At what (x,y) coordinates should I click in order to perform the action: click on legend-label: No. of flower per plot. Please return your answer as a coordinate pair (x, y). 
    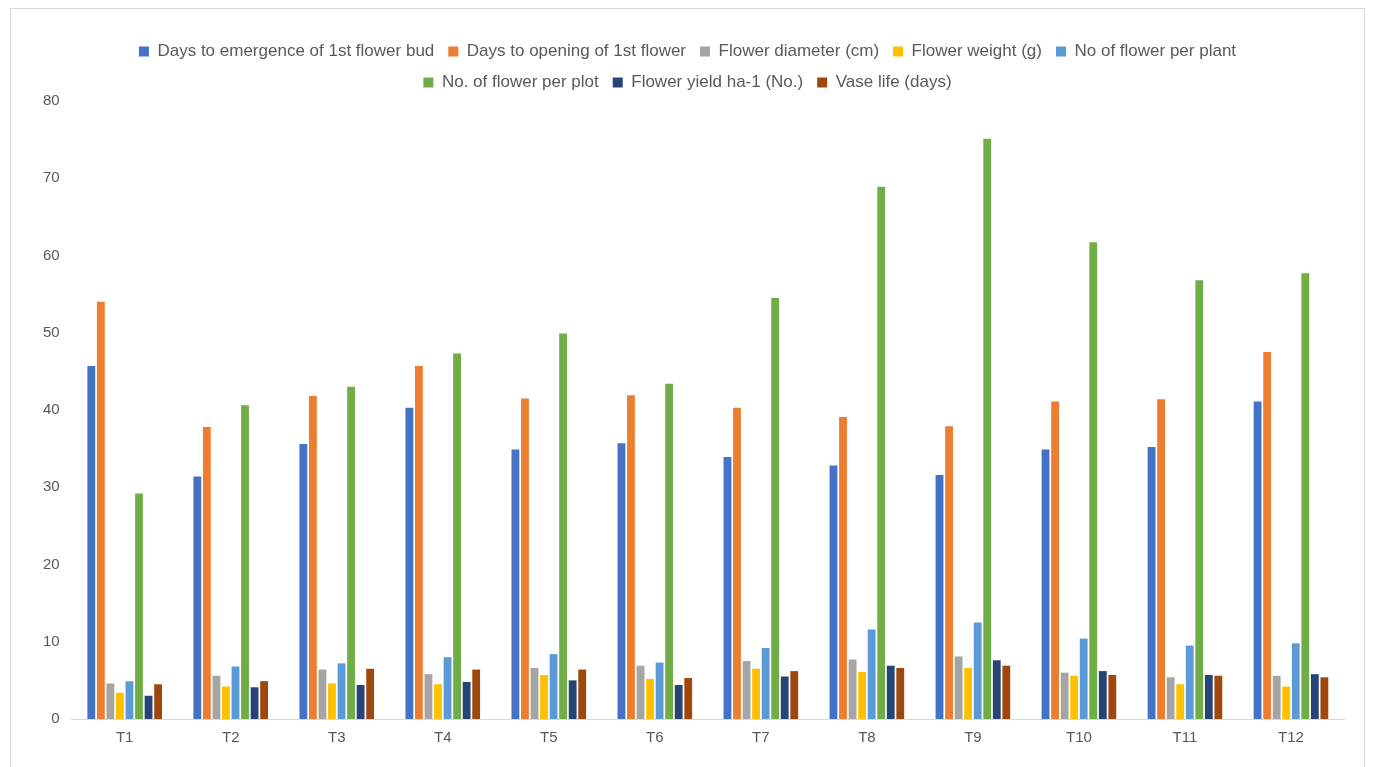
    Looking at the image, I should click on (520, 82).